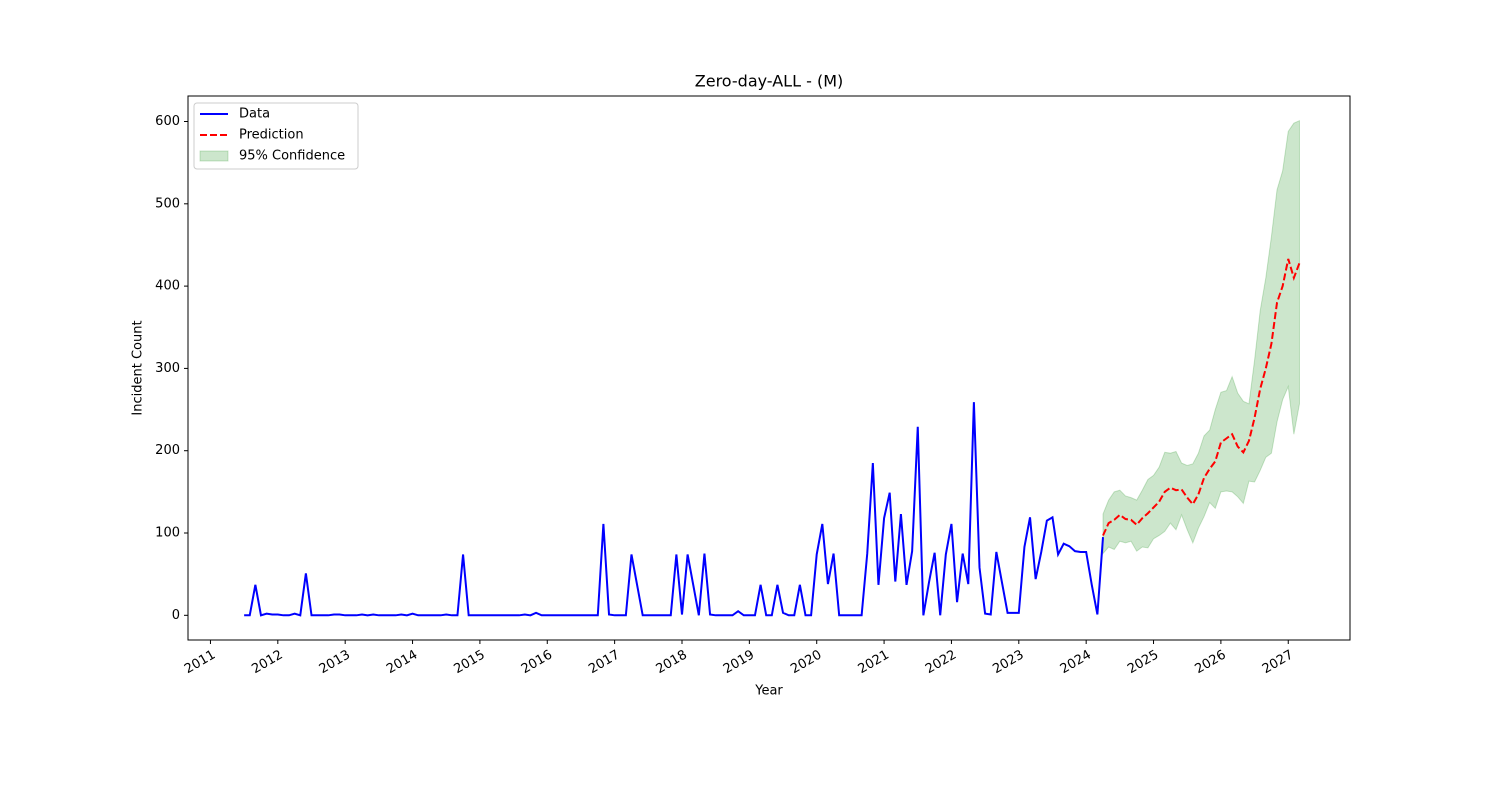 The width and height of the screenshot is (1500, 800). I want to click on legend-box, so click(276, 136).